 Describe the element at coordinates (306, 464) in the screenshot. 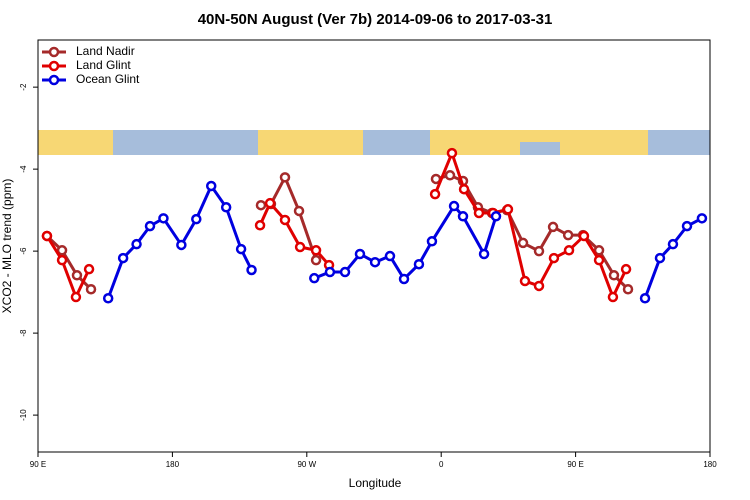

I see `x-tick-label: 90 W` at that location.